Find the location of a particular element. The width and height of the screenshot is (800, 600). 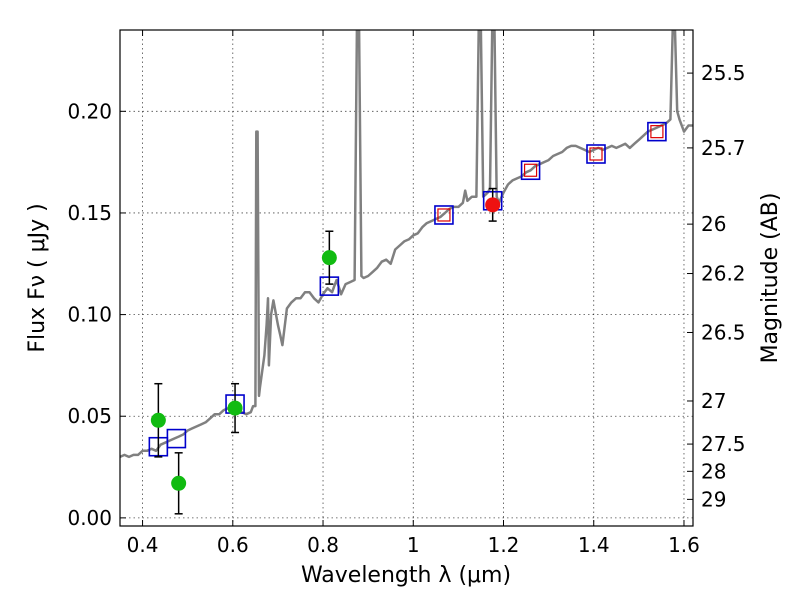

y-tick-label: 0.05 is located at coordinates (89, 416).